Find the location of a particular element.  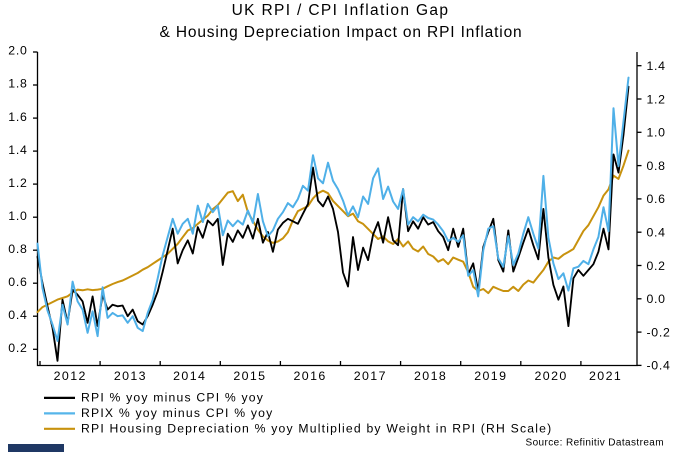

svg-text: RPIX % yoy minus CPI % yoy is located at coordinates (177, 413).